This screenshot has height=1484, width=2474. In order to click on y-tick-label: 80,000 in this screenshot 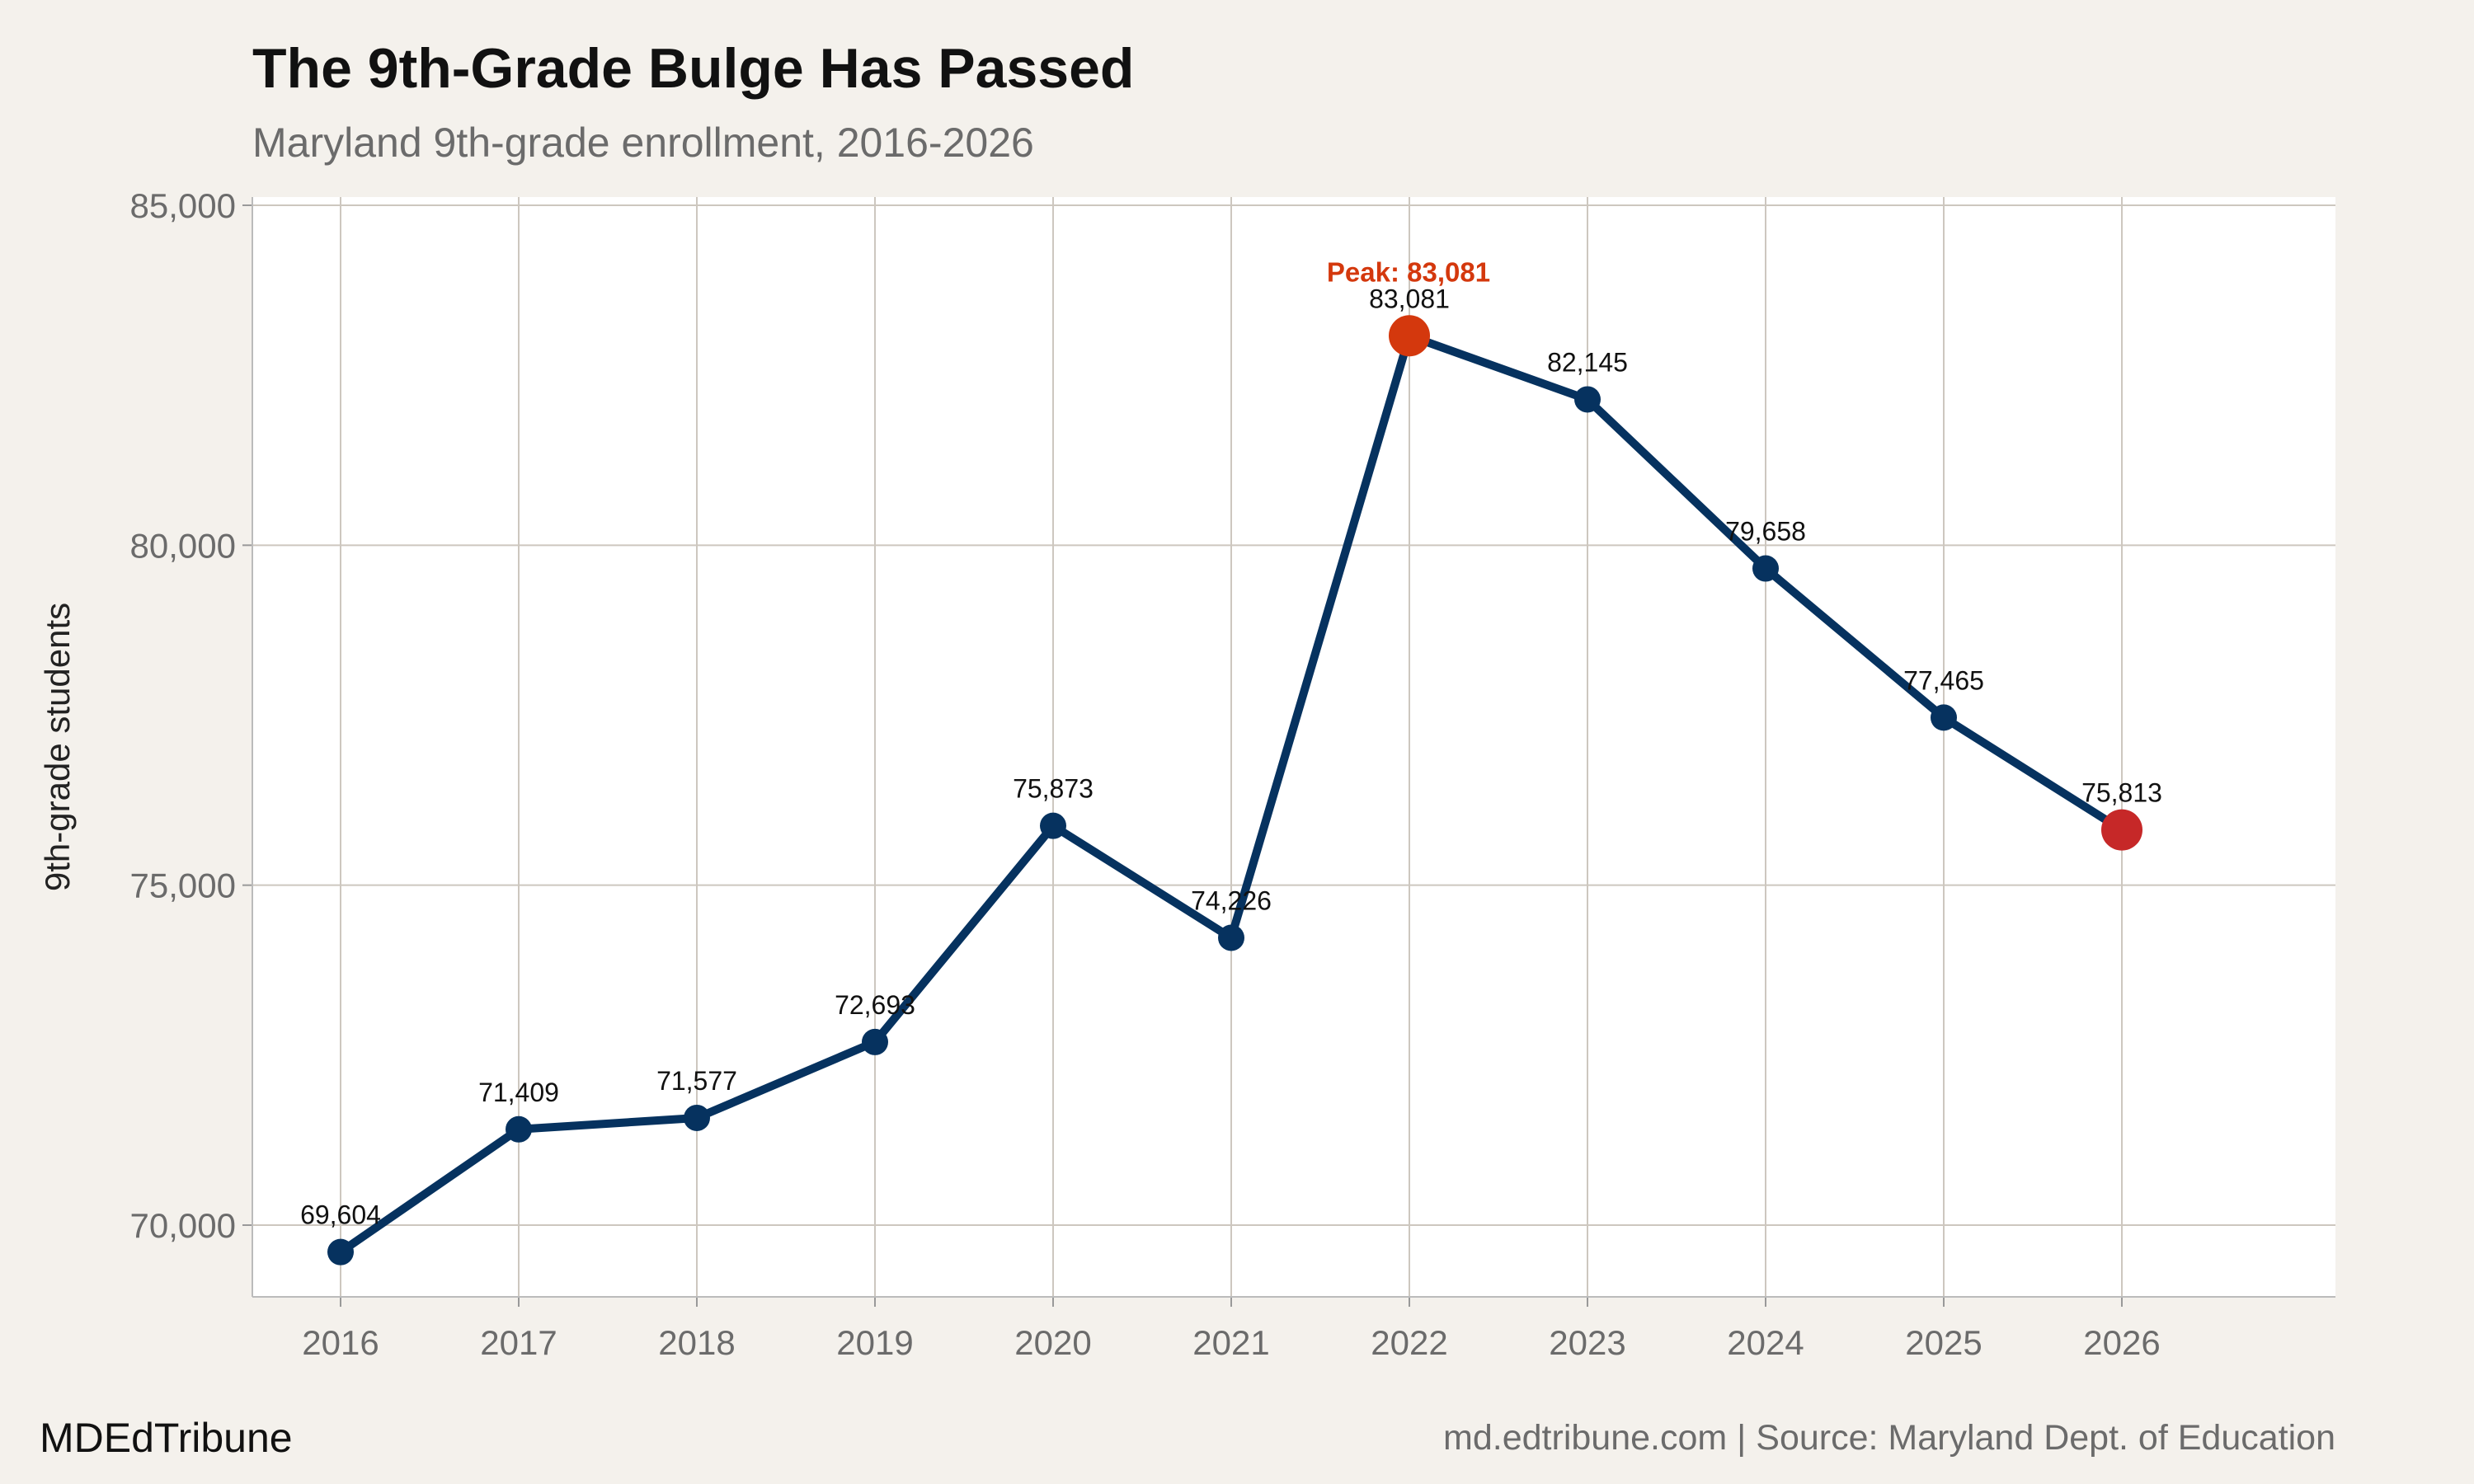, I will do `click(183, 545)`.